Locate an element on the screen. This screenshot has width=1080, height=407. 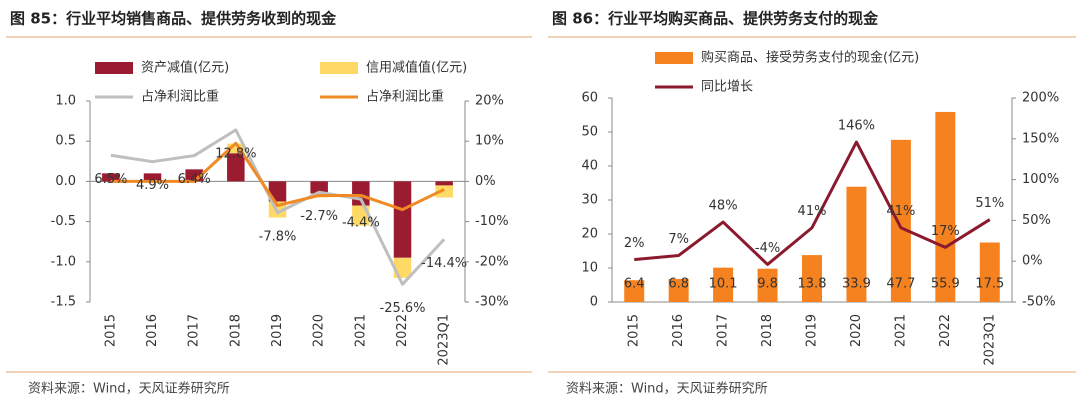
y-tick-label: 60 is located at coordinates (589, 98).